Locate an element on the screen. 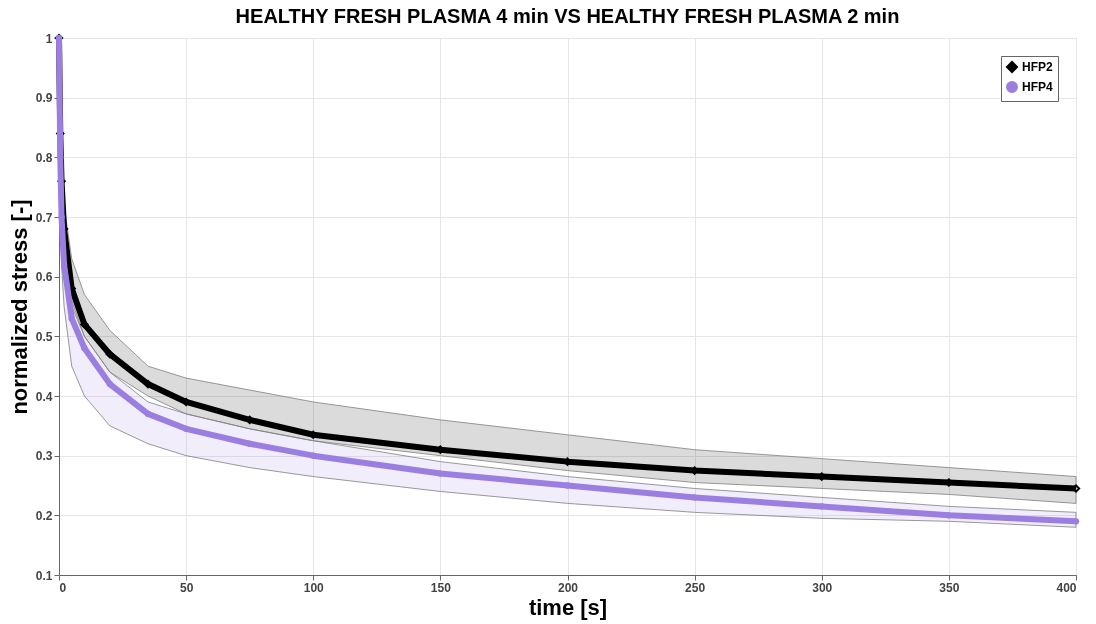  y-axis-title: normalized stress [-] is located at coordinates (19, 307).